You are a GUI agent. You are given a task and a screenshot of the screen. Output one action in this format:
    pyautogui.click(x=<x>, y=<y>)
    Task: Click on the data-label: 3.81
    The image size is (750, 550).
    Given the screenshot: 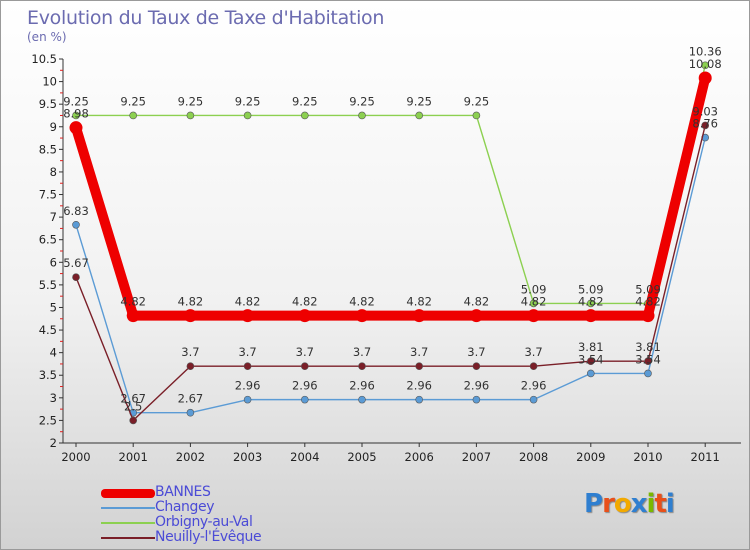 What is the action you would take?
    pyautogui.click(x=591, y=347)
    